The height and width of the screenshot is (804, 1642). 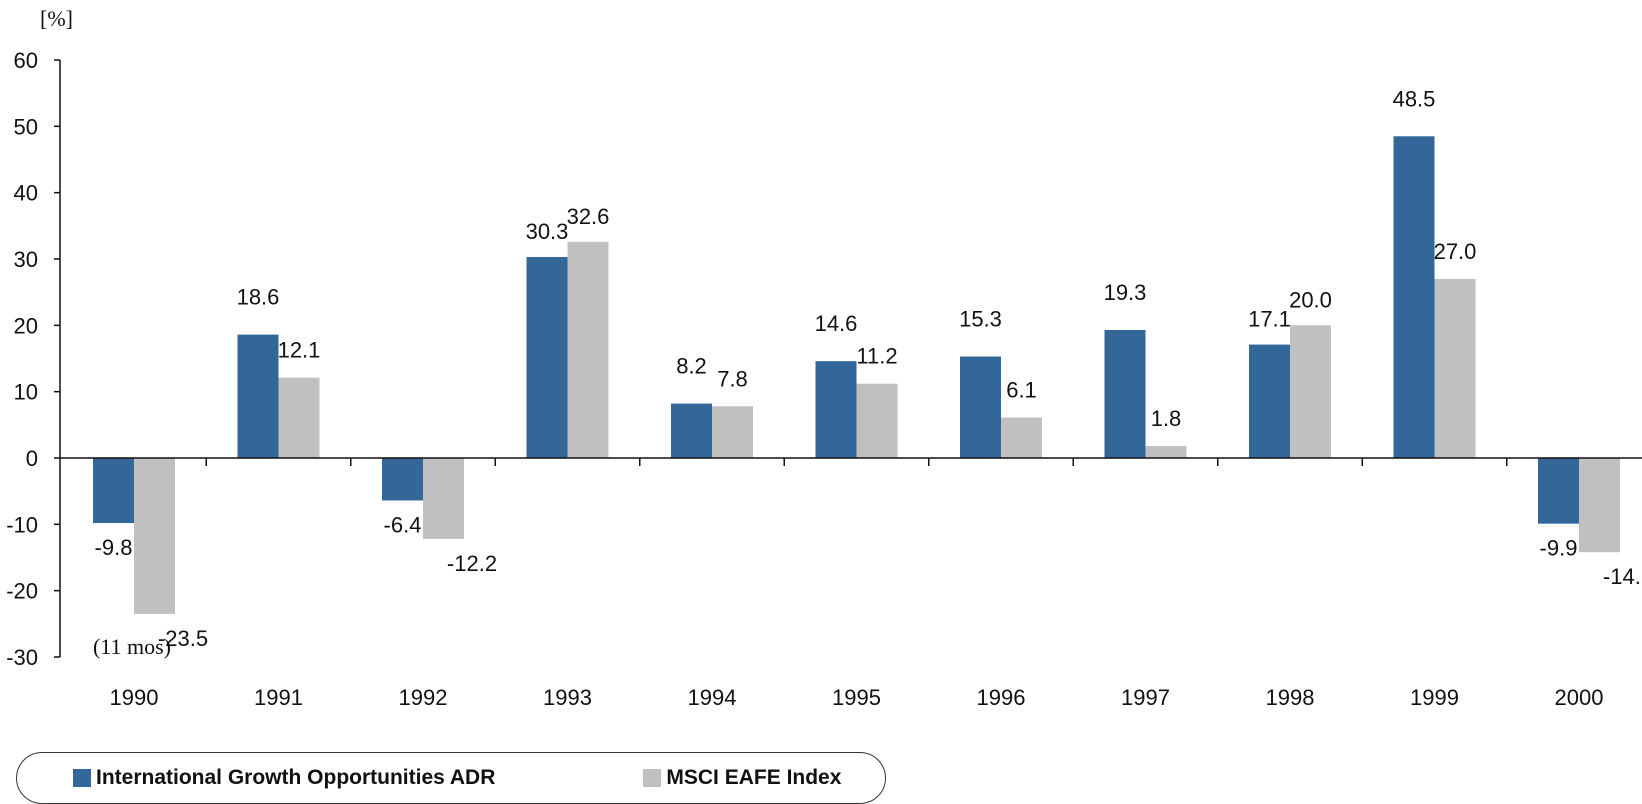 I want to click on x-tick-label-1999: 1999, so click(x=1434, y=697).